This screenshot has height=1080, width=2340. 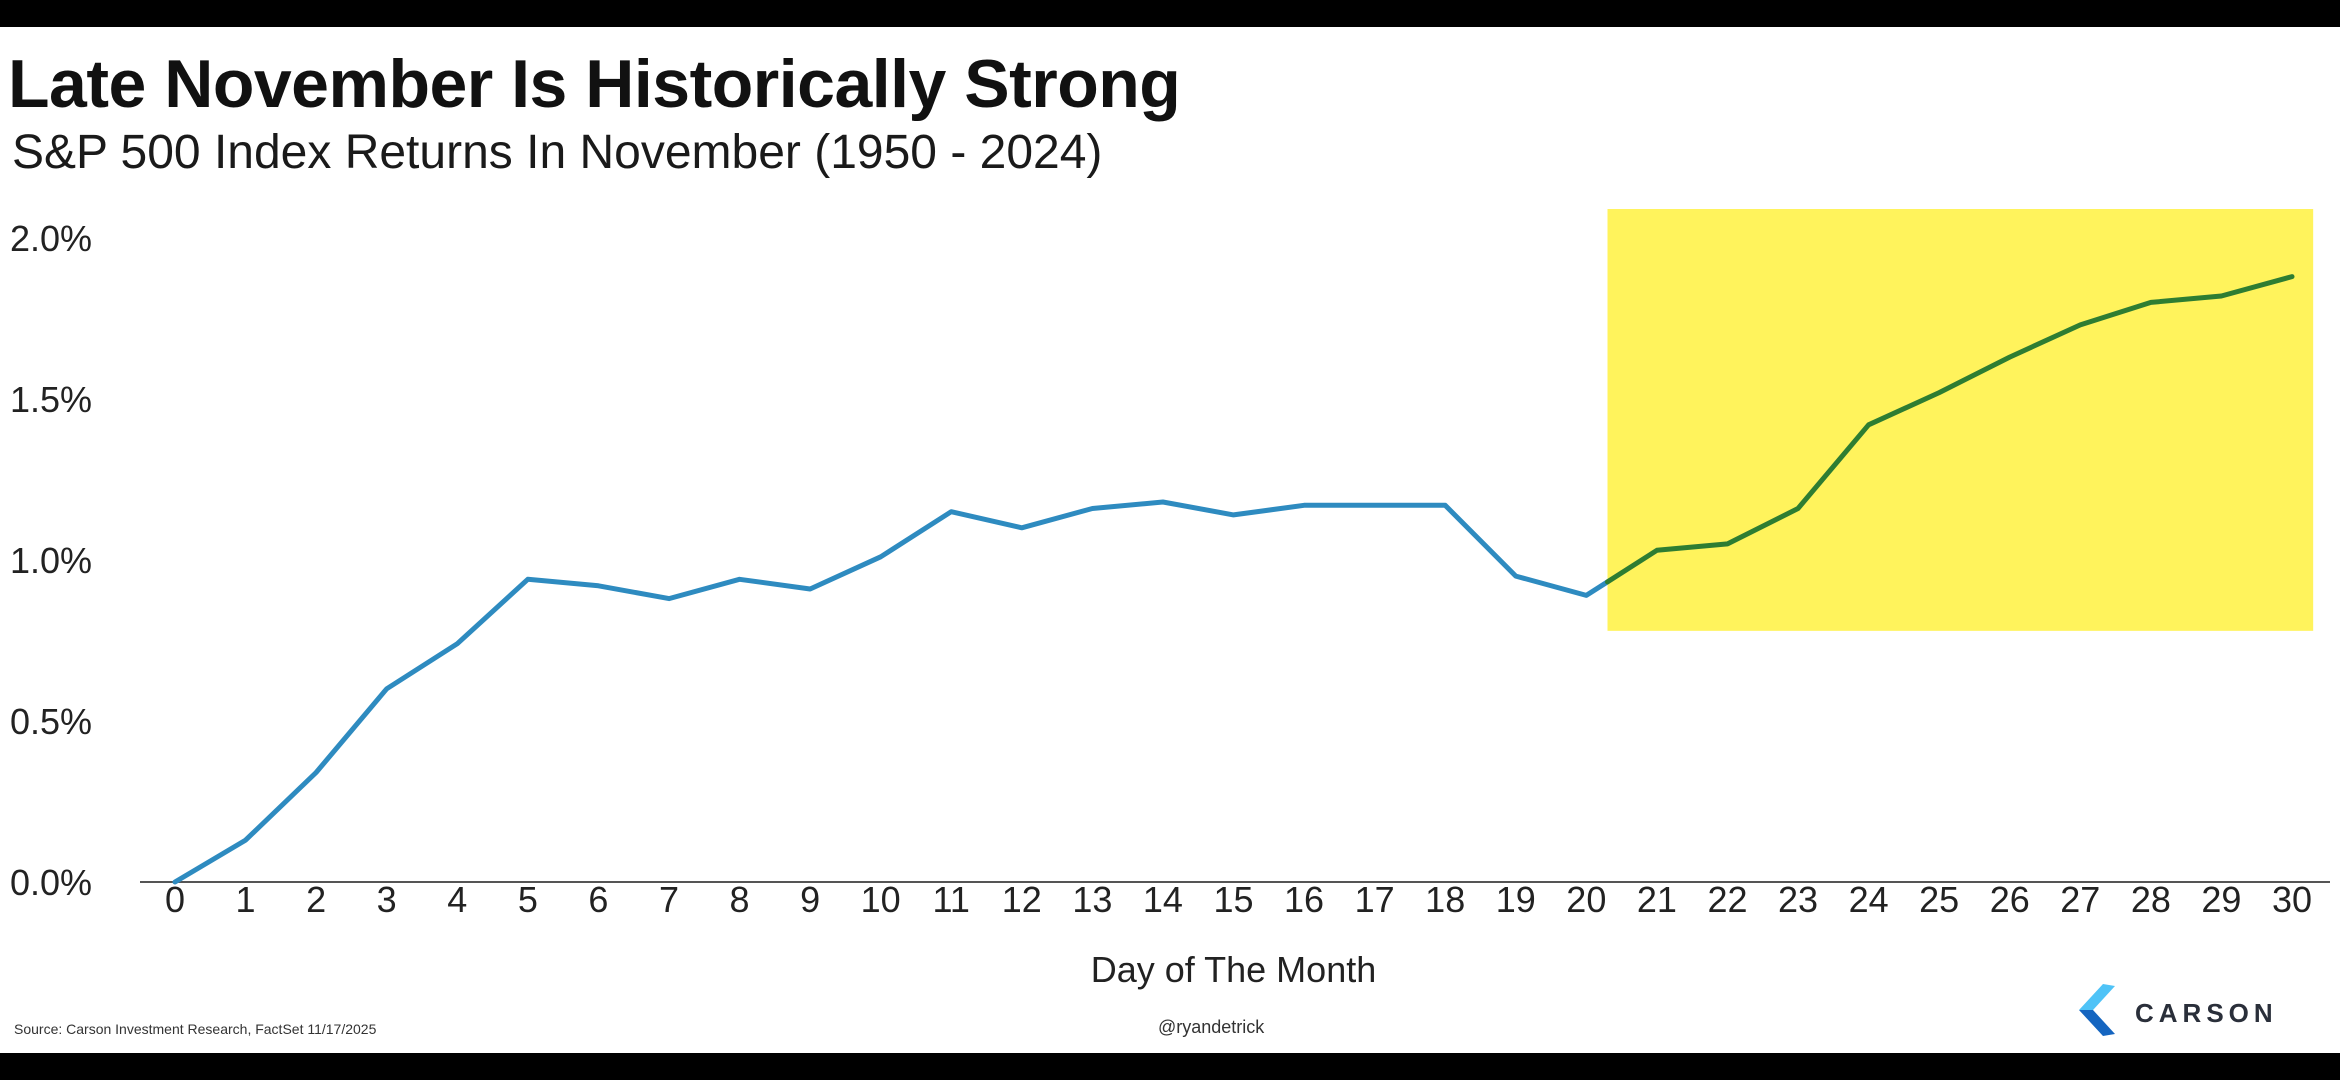 I want to click on y-tick-label: 2.0%, so click(x=51, y=238).